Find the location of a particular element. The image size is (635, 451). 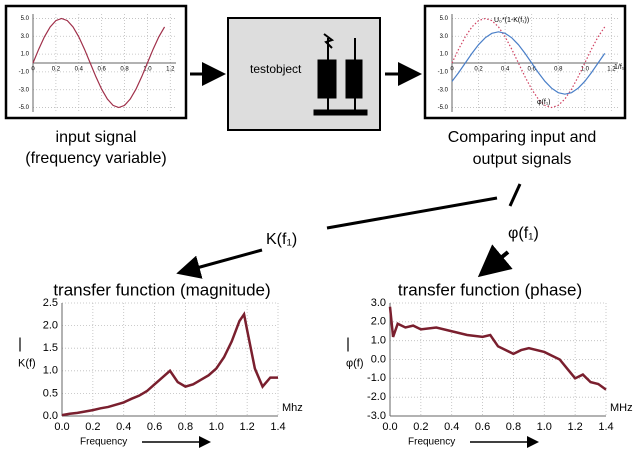

input-label: (frequency variable) is located at coordinates (95, 158).